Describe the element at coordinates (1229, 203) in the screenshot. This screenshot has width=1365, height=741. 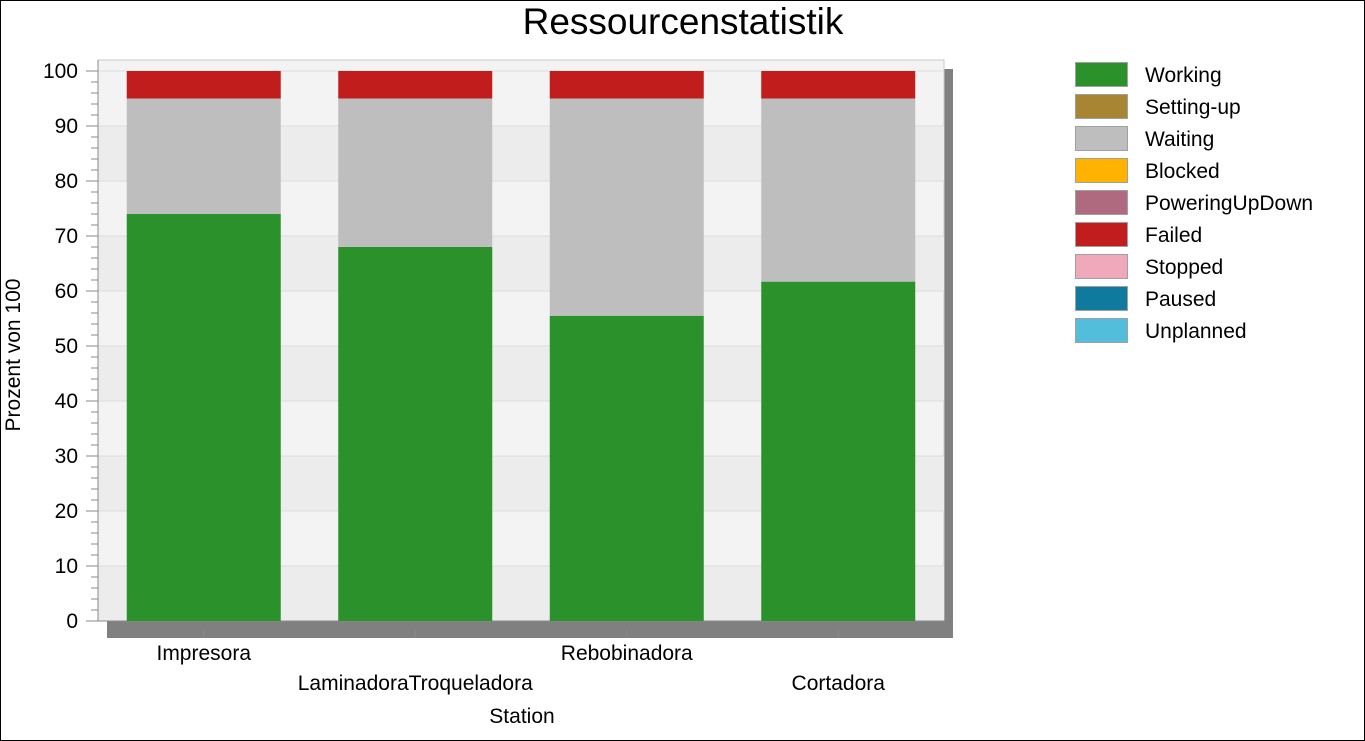
I see `legend-label-poweringupdown: PoweringUpDown` at that location.